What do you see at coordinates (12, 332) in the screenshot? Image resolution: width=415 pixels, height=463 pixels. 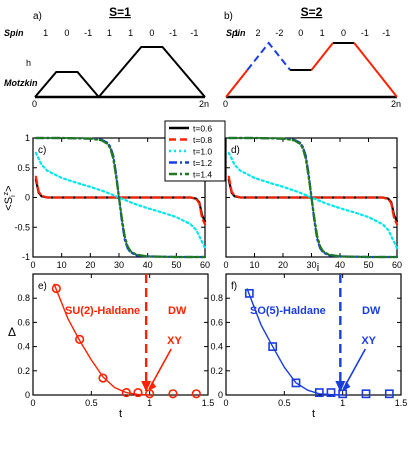 I see `y-axis-label-delta: Δ` at bounding box center [12, 332].